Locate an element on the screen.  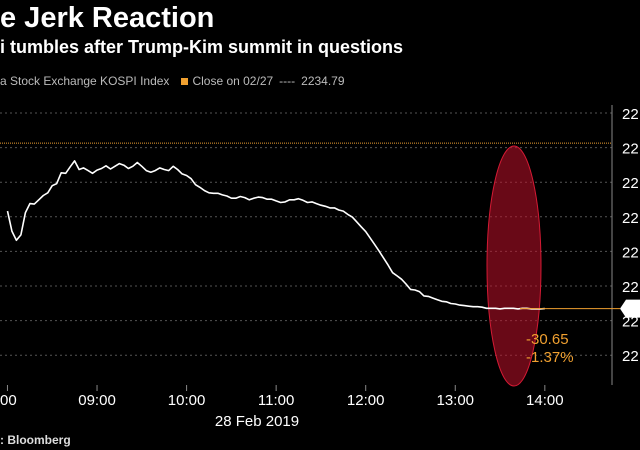
legend-close-label: Close on 02/27 is located at coordinates (233, 81).